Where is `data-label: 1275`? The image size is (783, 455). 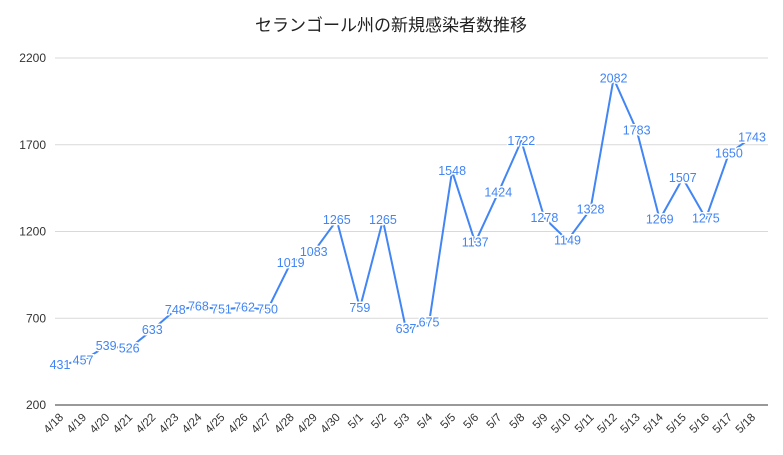
data-label: 1275 is located at coordinates (706, 218).